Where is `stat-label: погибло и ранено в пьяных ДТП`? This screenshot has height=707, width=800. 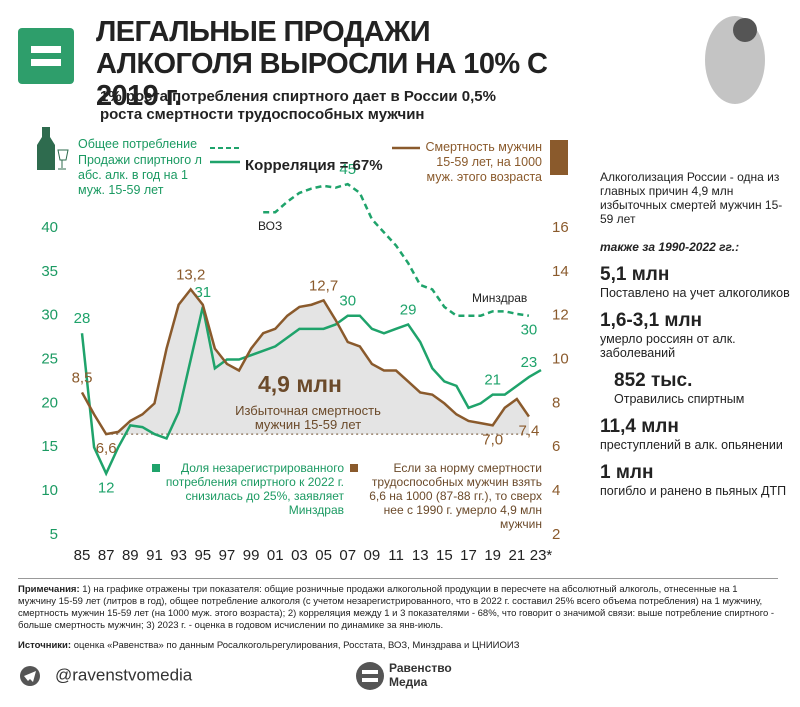
stat-label: погибло и ранено в пьяных ДТП is located at coordinates (693, 491).